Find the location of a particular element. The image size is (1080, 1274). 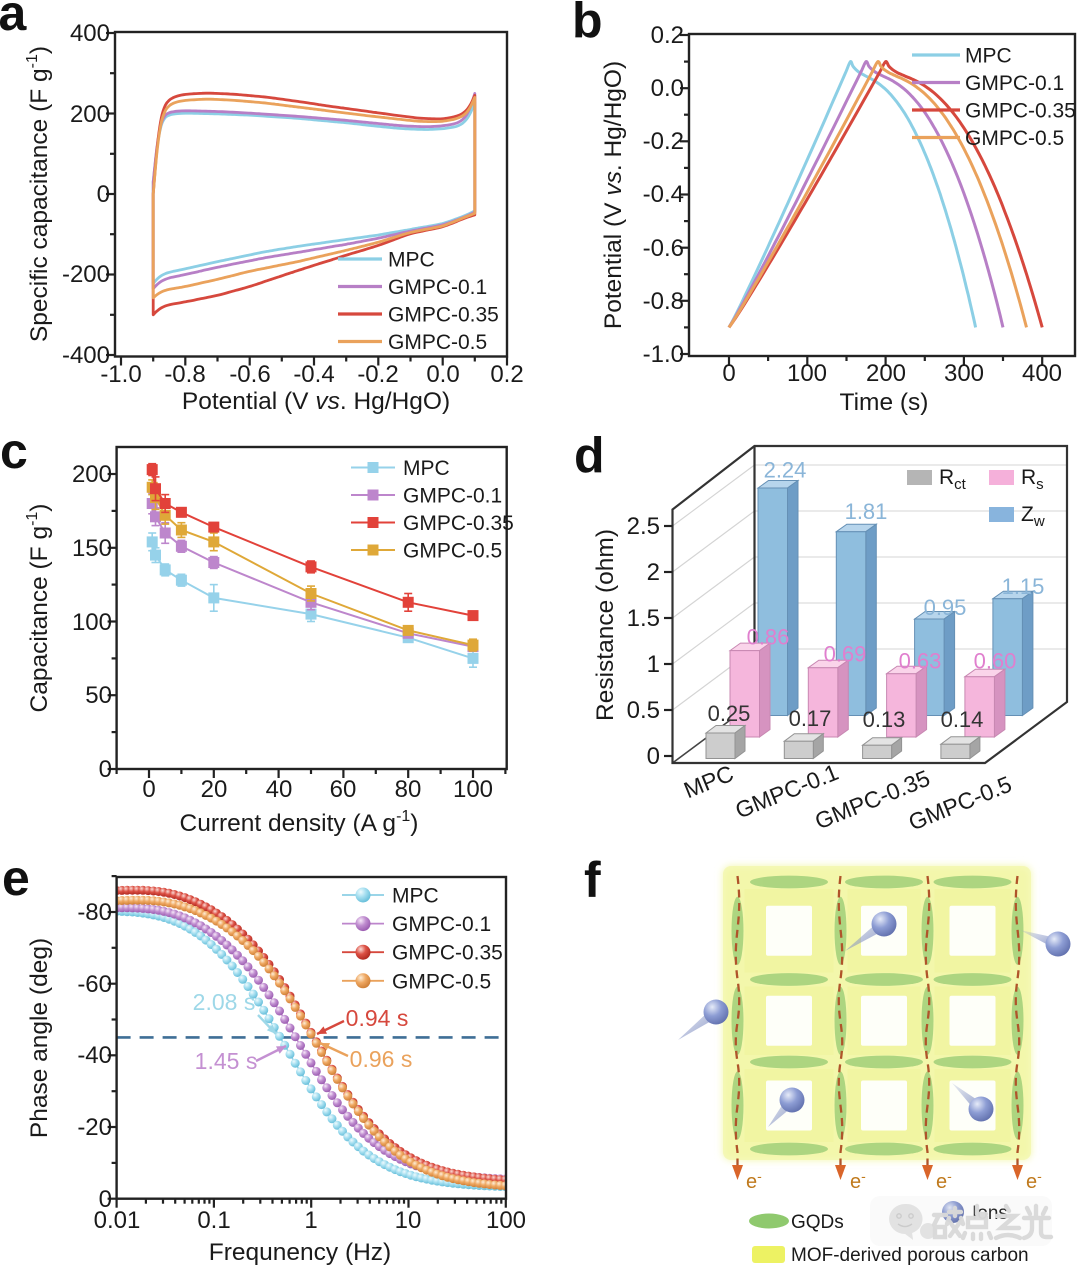

svg-text: 2.5 is located at coordinates (643, 526).